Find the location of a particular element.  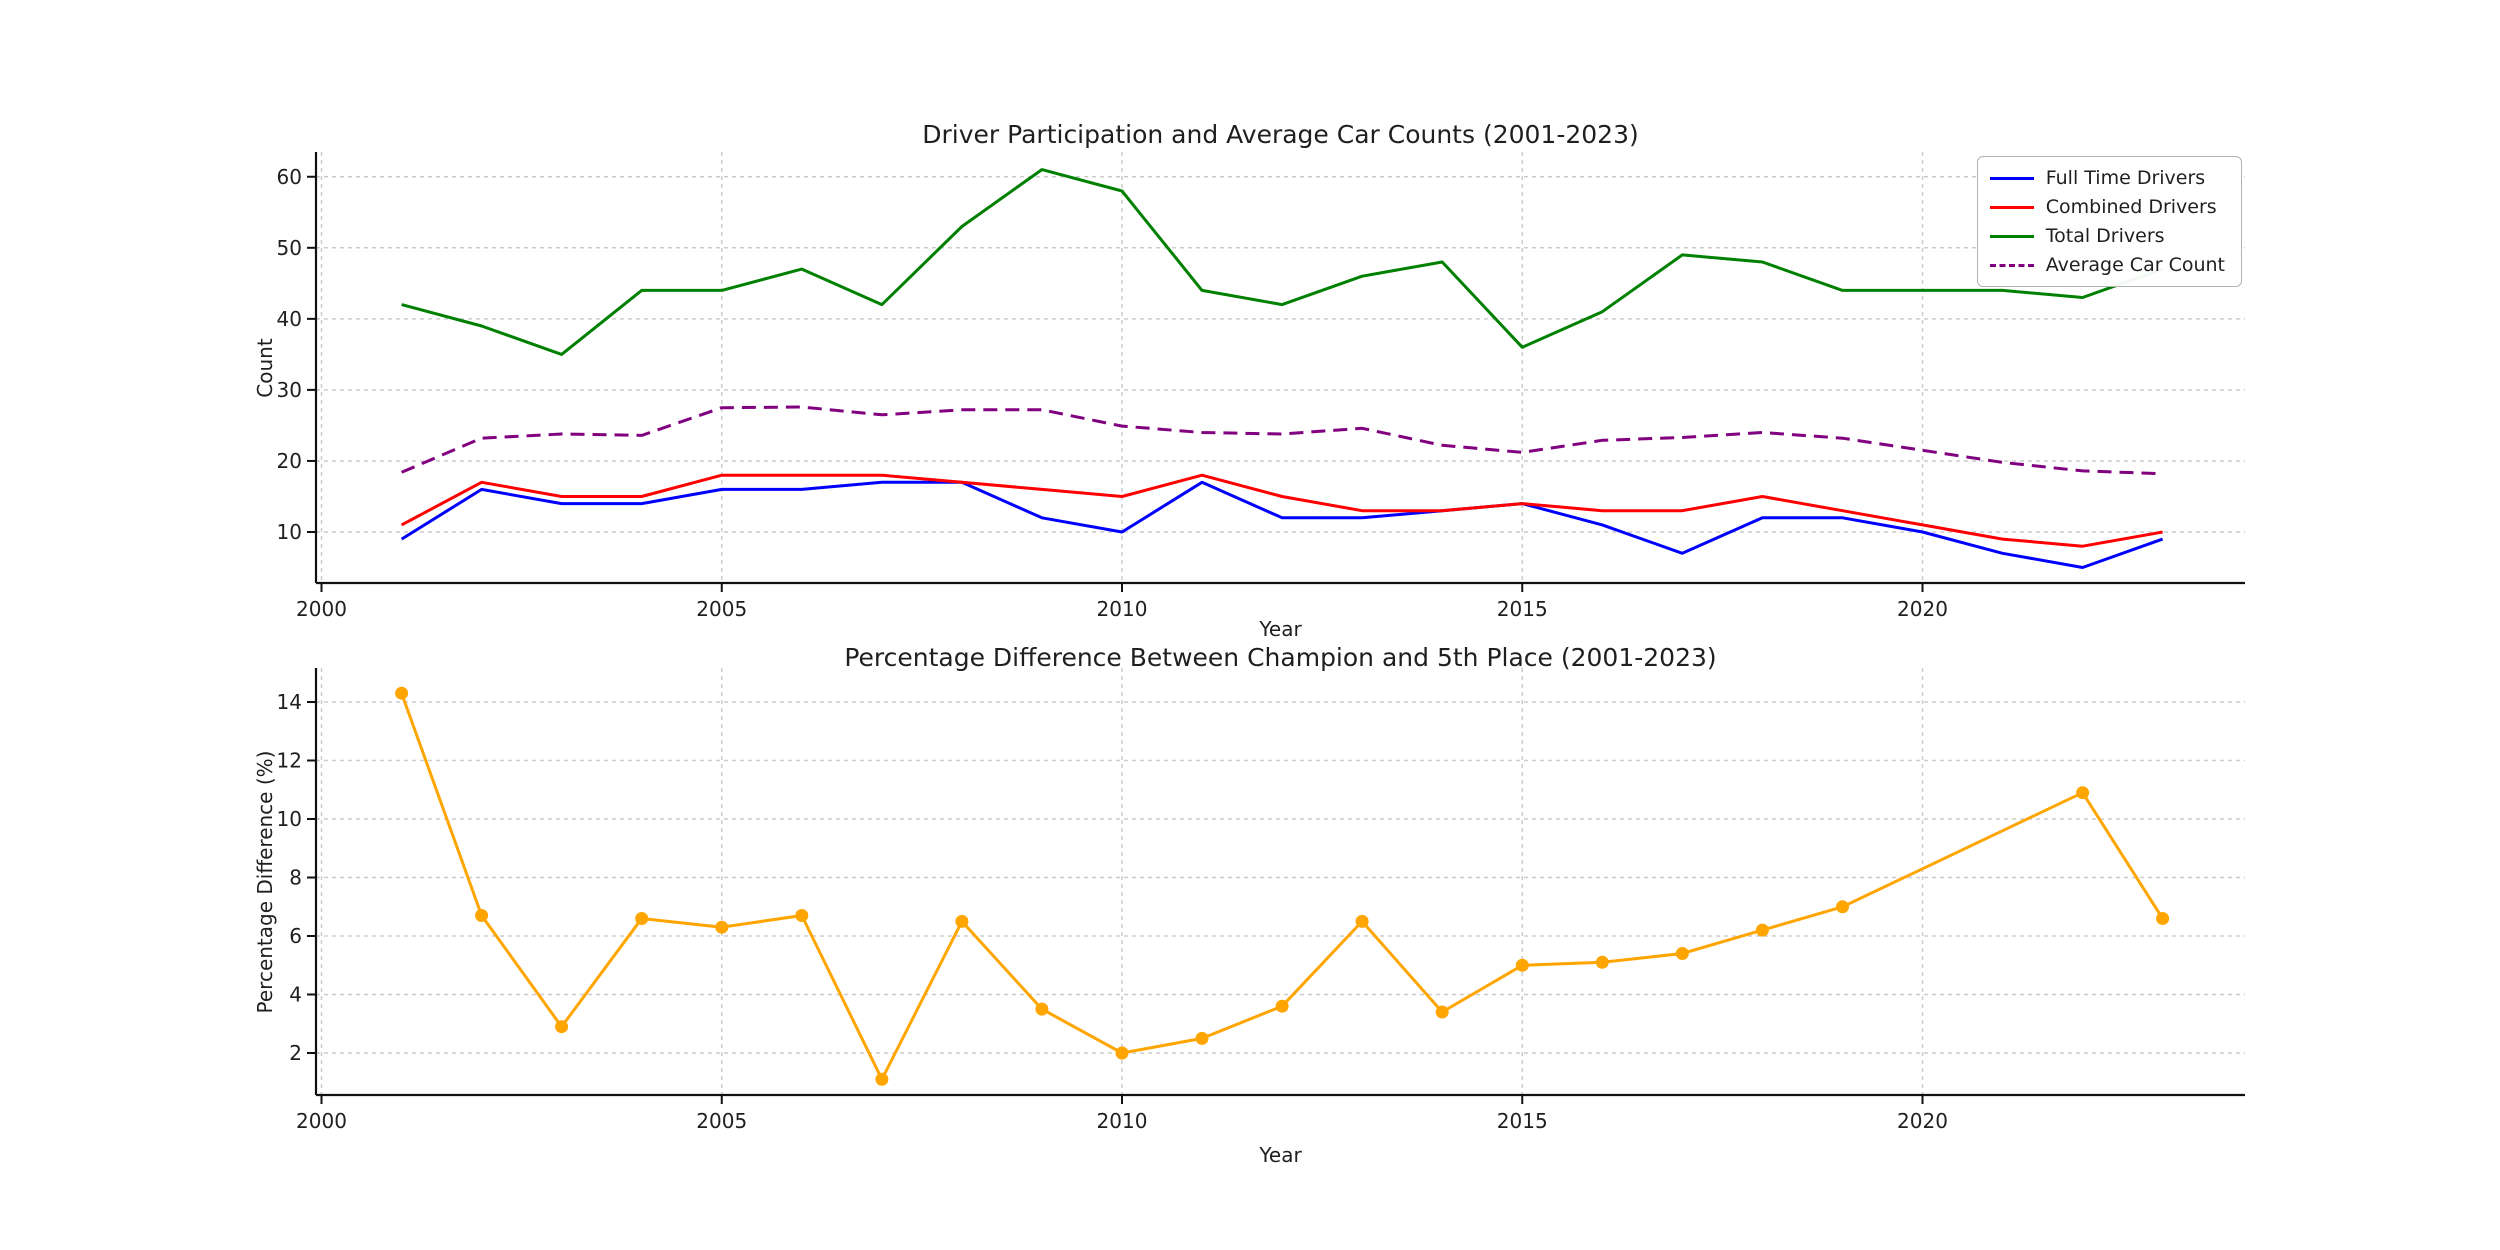

line-average-car-count is located at coordinates (1282, 440).